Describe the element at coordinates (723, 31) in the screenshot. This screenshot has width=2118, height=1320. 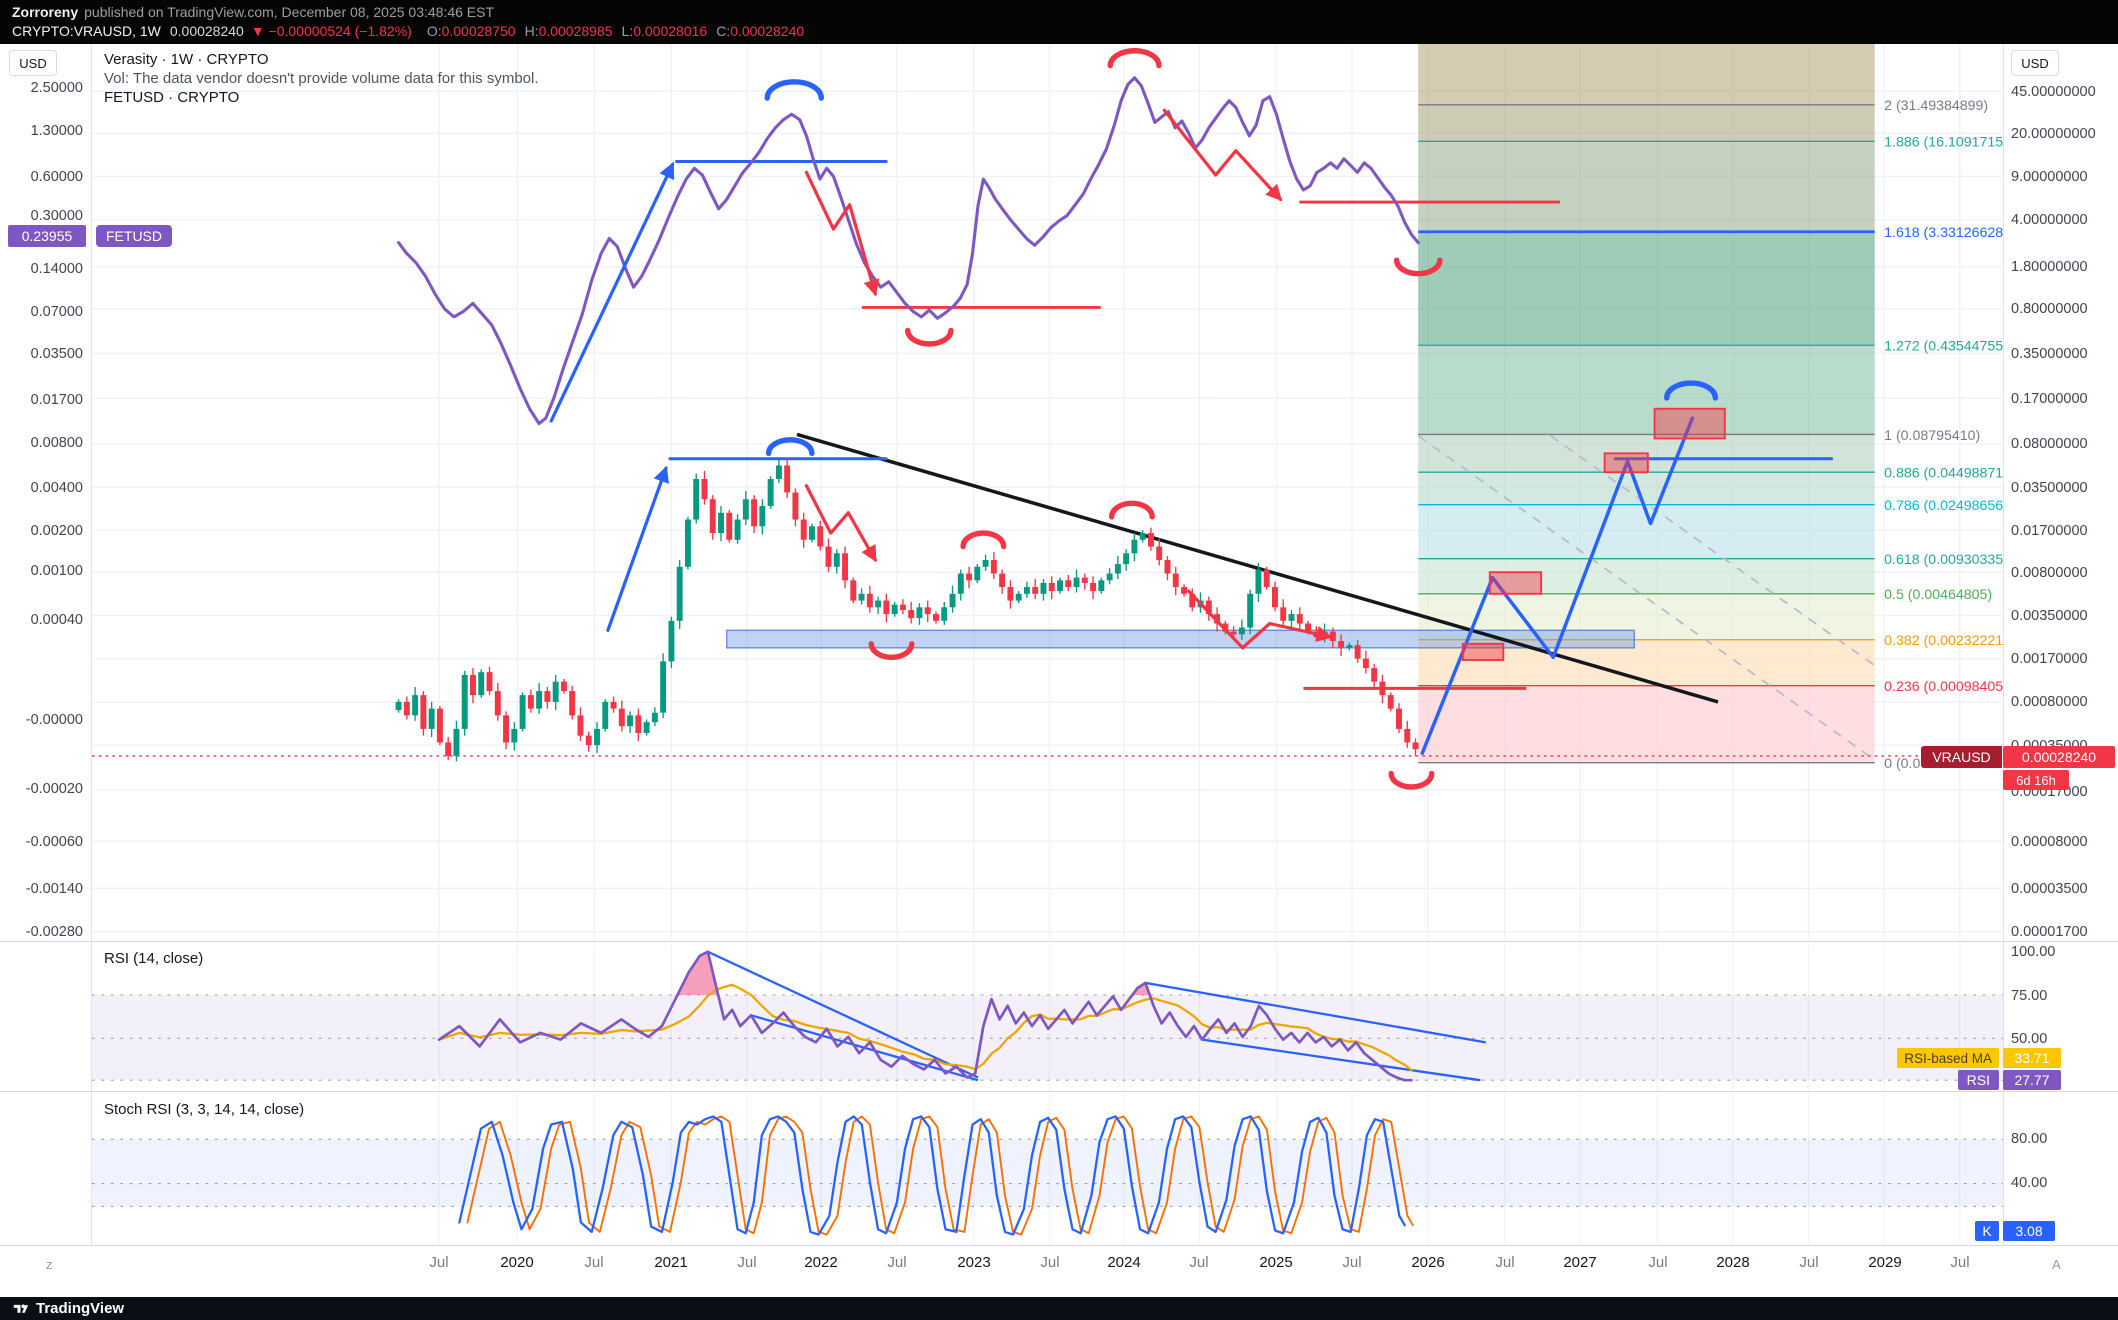
I see `close-label: C:` at that location.